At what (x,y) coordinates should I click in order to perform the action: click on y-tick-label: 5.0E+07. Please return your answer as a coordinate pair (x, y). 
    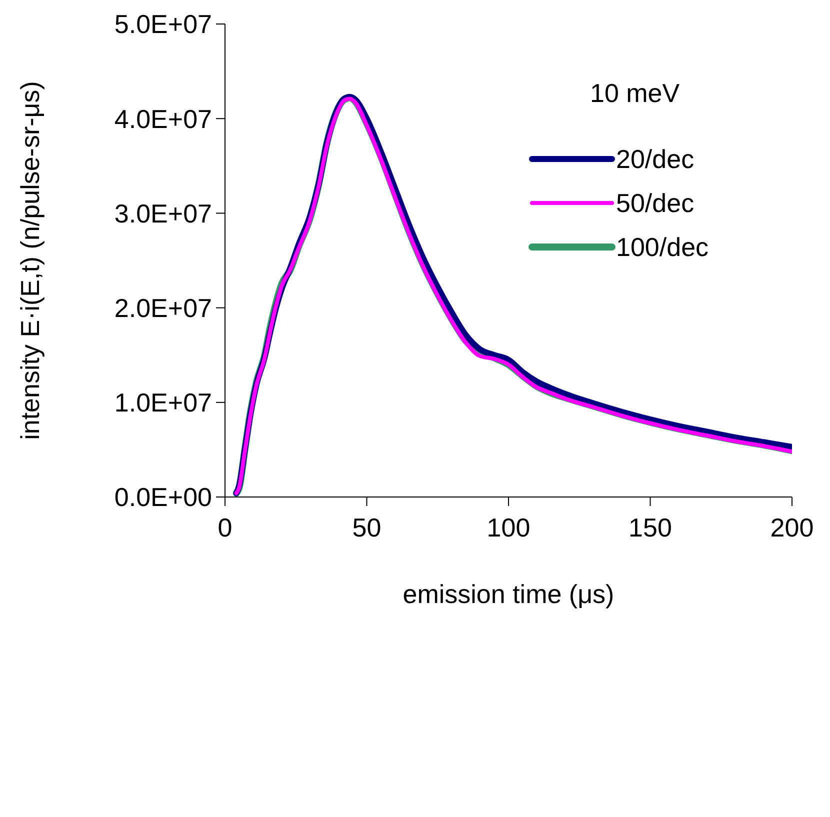
    Looking at the image, I should click on (163, 24).